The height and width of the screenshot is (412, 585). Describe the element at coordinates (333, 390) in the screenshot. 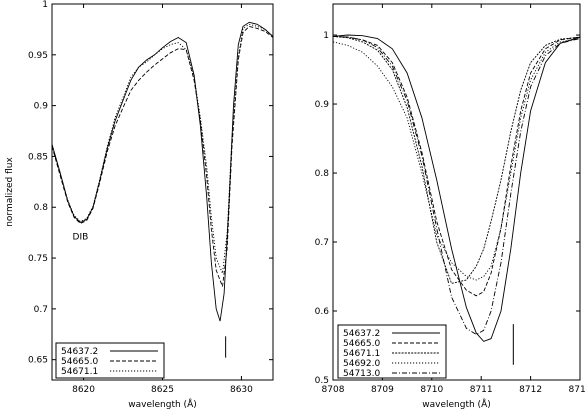

I see `x-tick-label: 8708` at that location.